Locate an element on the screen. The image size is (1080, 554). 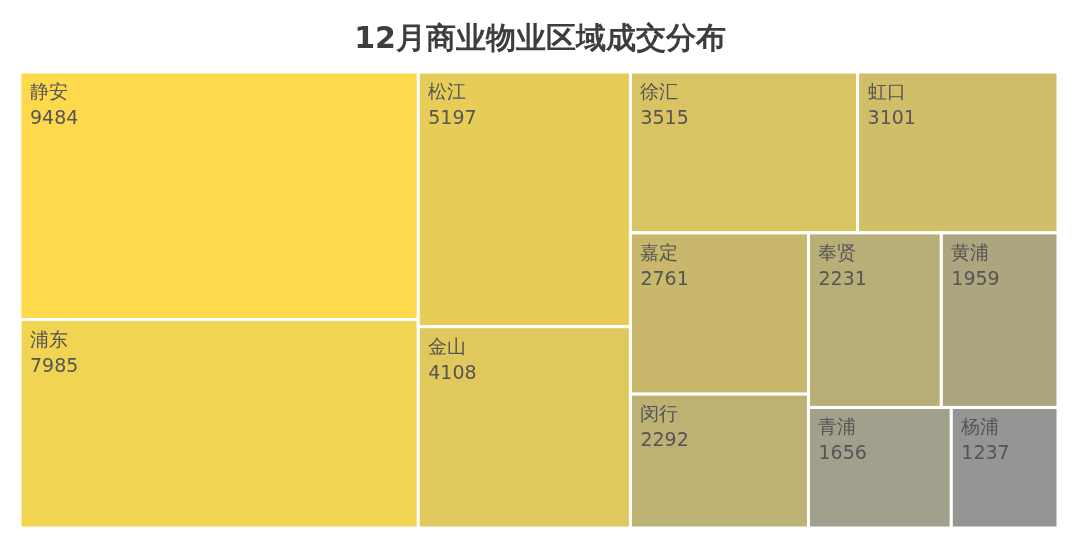
cell: 闵行 2292 is located at coordinates (719, 461).